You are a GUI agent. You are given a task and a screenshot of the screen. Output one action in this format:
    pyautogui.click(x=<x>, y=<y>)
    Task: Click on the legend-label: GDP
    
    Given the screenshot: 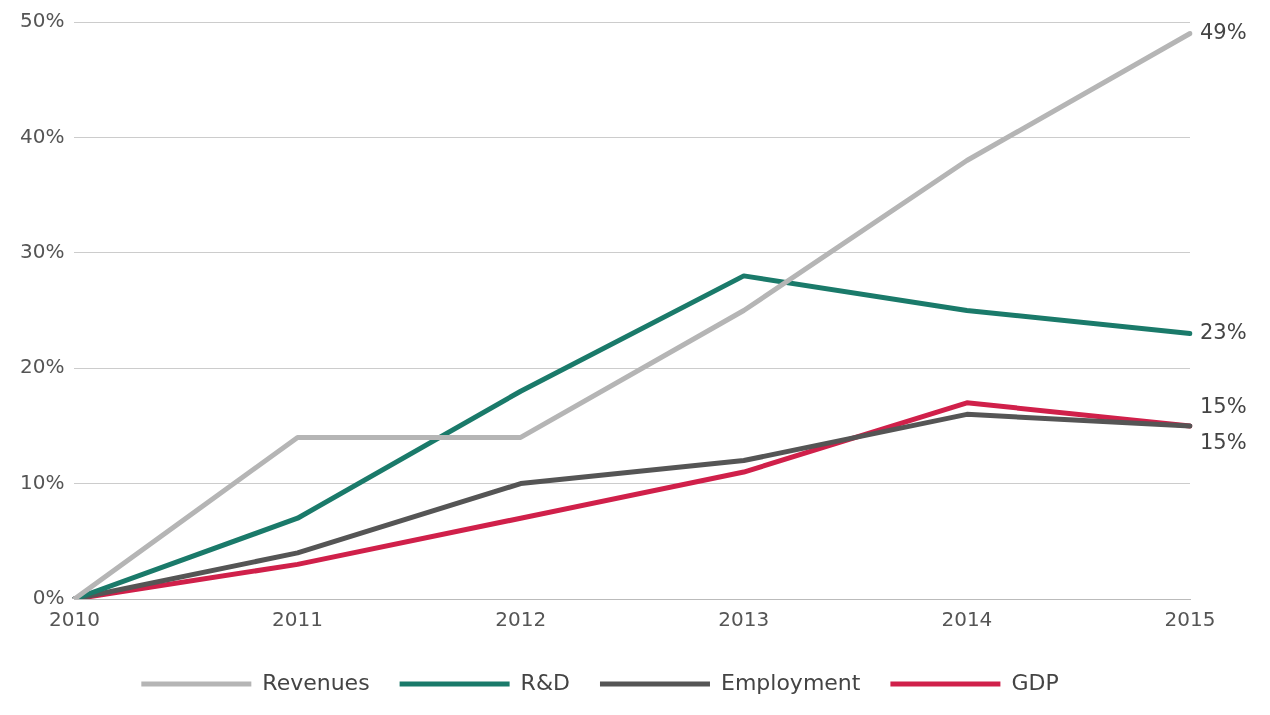 What is the action you would take?
    pyautogui.click(x=1035, y=682)
    